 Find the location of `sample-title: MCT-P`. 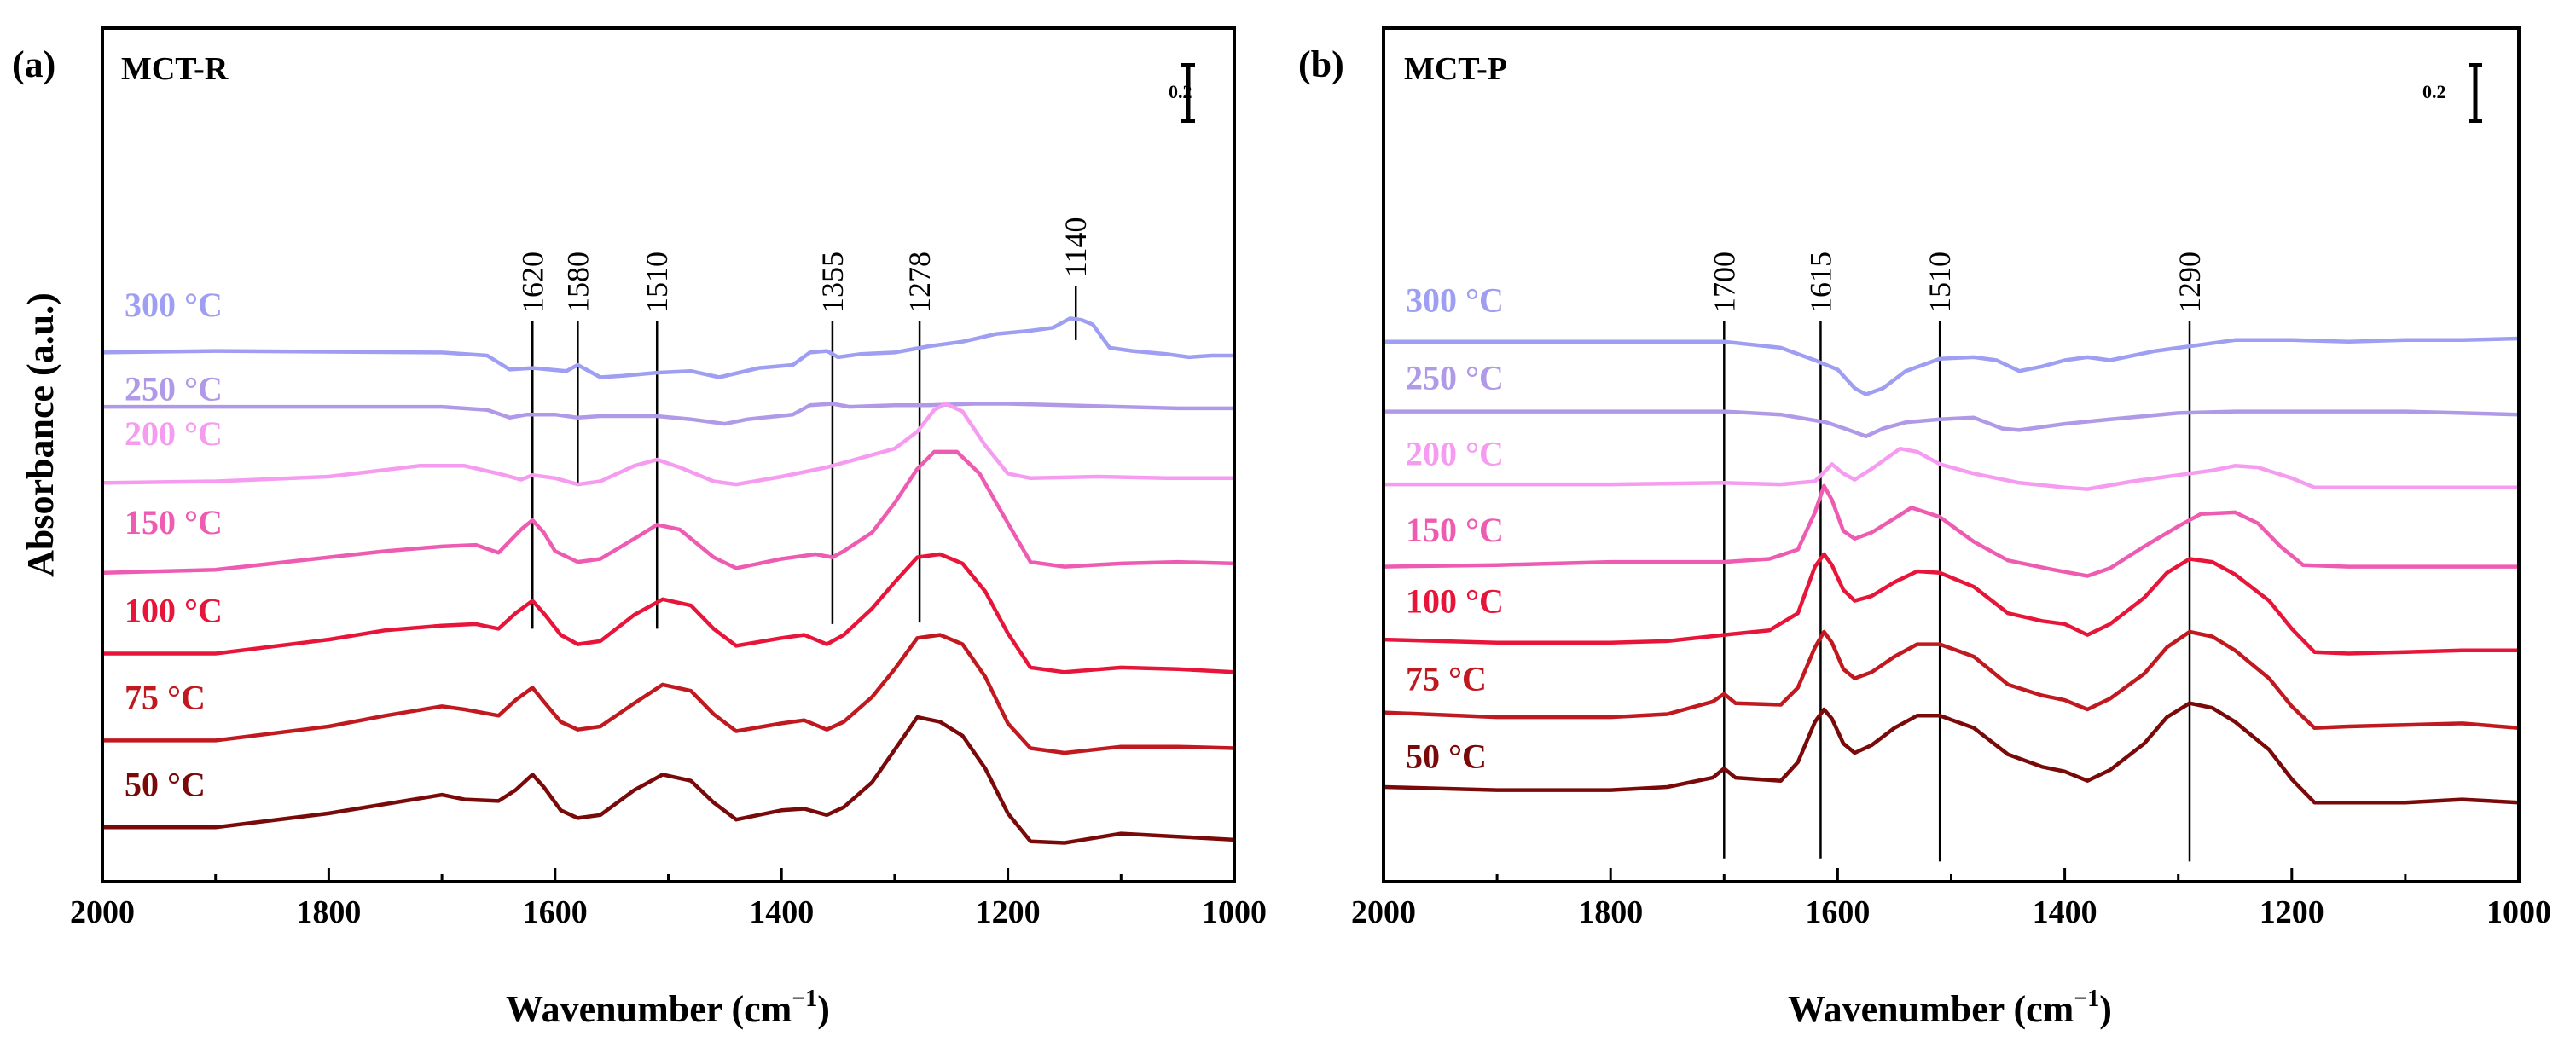

sample-title: MCT-P is located at coordinates (1455, 69).